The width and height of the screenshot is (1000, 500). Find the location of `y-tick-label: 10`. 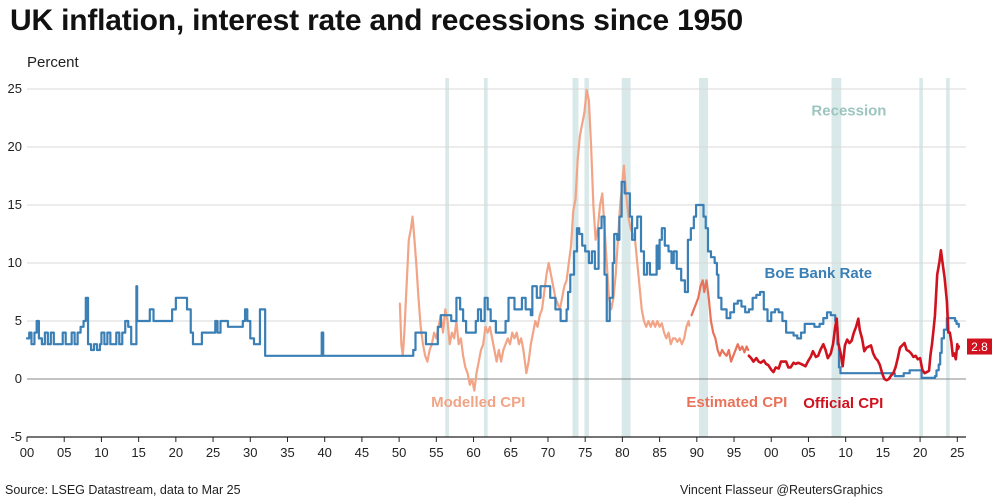

y-tick-label: 10 is located at coordinates (15, 262).